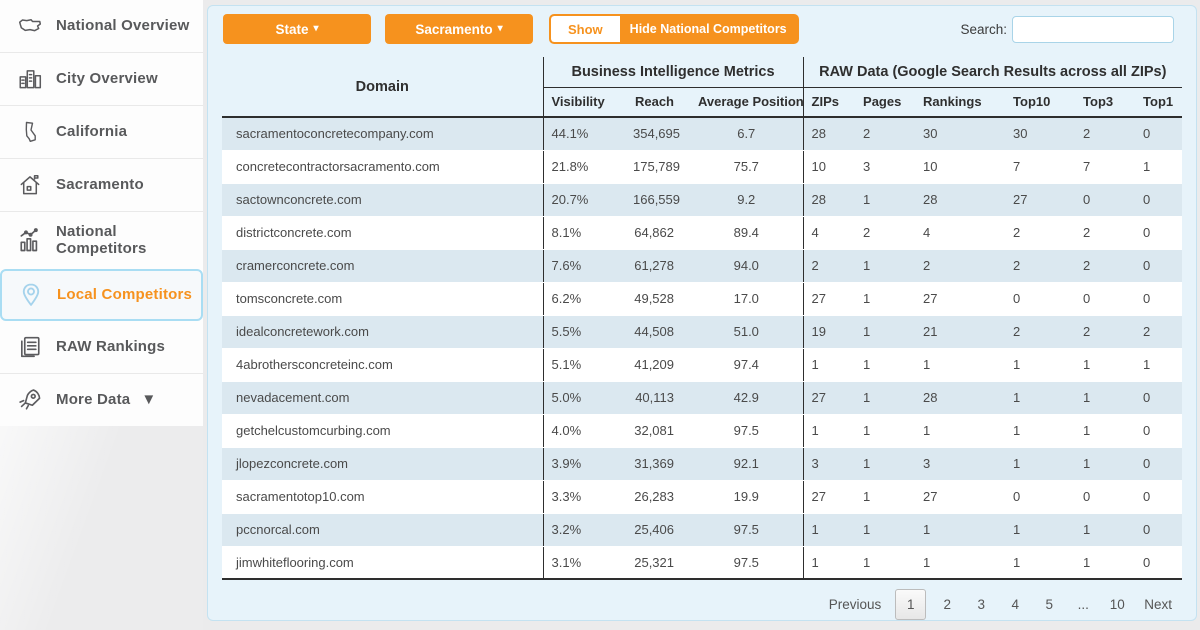 Image resolution: width=1200 pixels, height=630 pixels. I want to click on column-header-top10: Top10, so click(1040, 102).